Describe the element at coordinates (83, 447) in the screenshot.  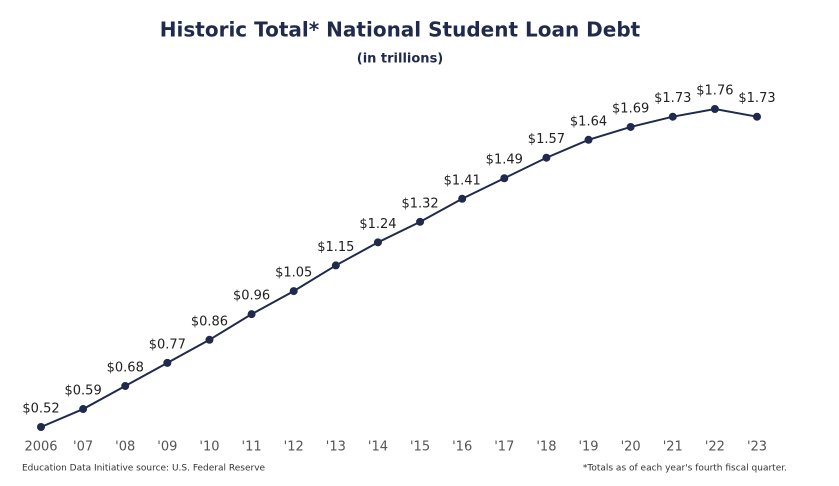
I see `x-tick-label: '07` at that location.